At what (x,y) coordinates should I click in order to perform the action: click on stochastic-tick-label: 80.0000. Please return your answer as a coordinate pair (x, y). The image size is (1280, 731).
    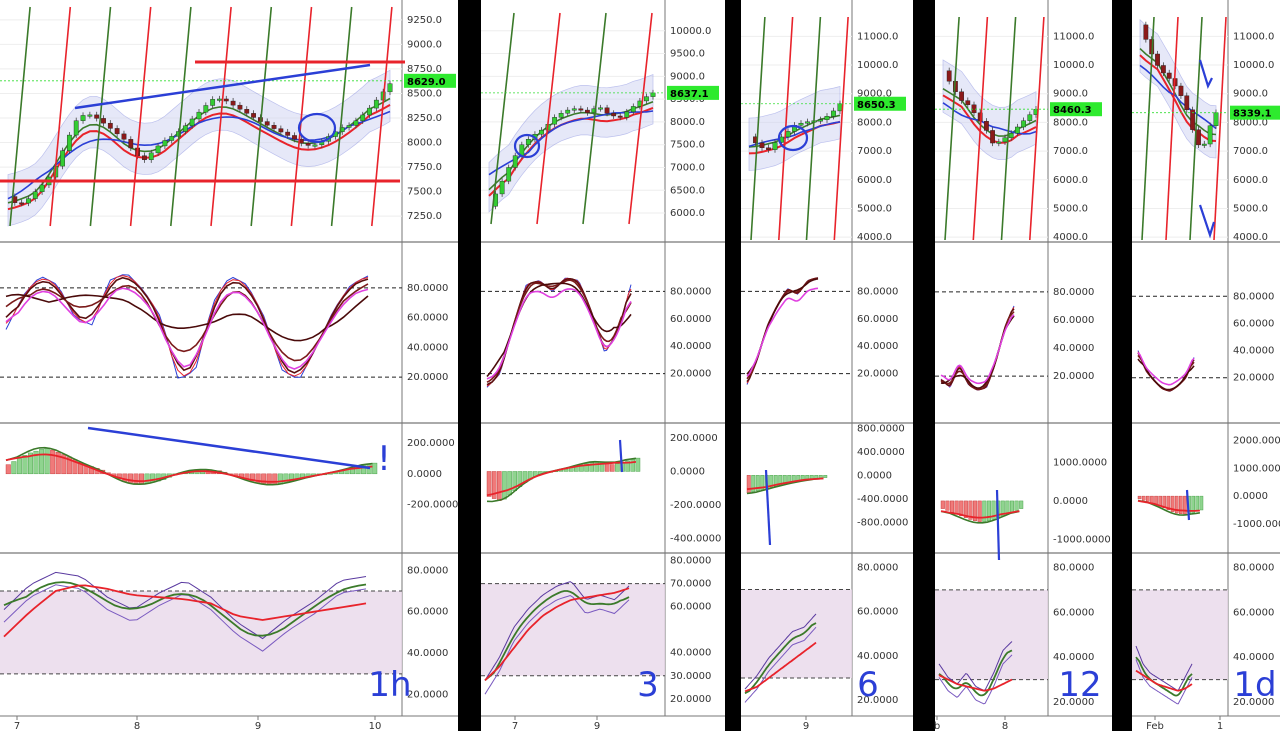
    Looking at the image, I should click on (1073, 292).